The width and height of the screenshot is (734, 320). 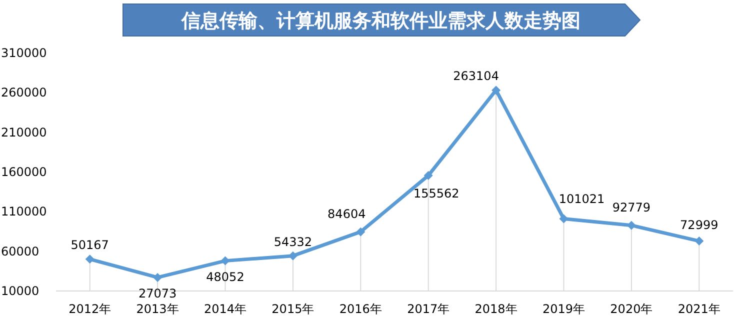 What do you see at coordinates (428, 309) in the screenshot?
I see `x-tick-label: 2017年` at bounding box center [428, 309].